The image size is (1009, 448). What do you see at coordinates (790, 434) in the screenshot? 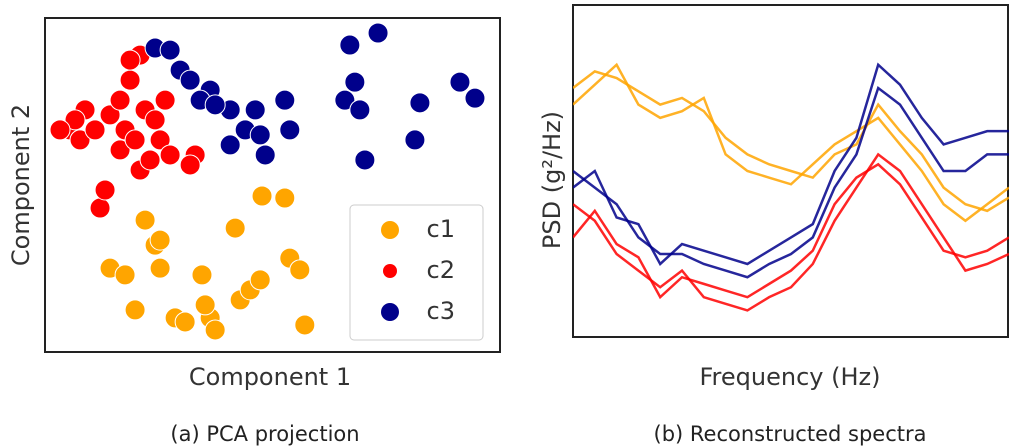
I see `caption: (b) Reconstructed spectra` at bounding box center [790, 434].